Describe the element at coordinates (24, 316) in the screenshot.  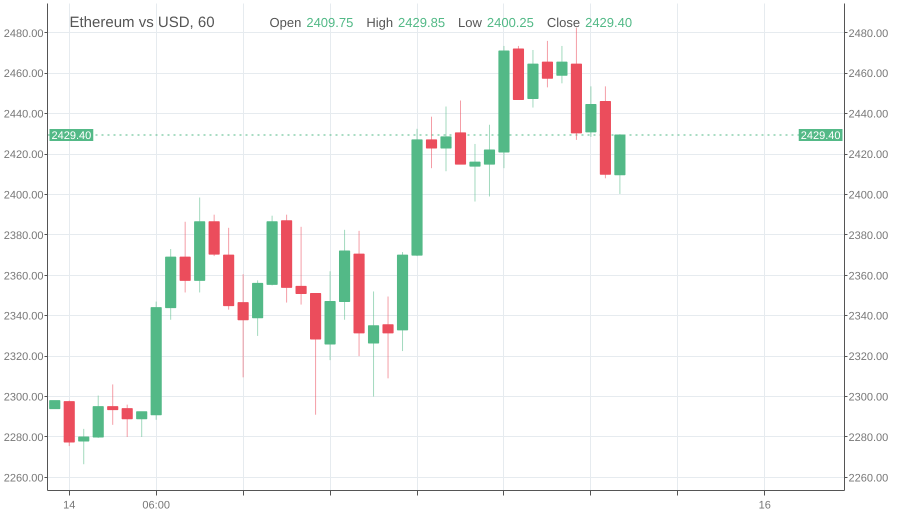
I see `y-tick-label: 2340.00` at that location.